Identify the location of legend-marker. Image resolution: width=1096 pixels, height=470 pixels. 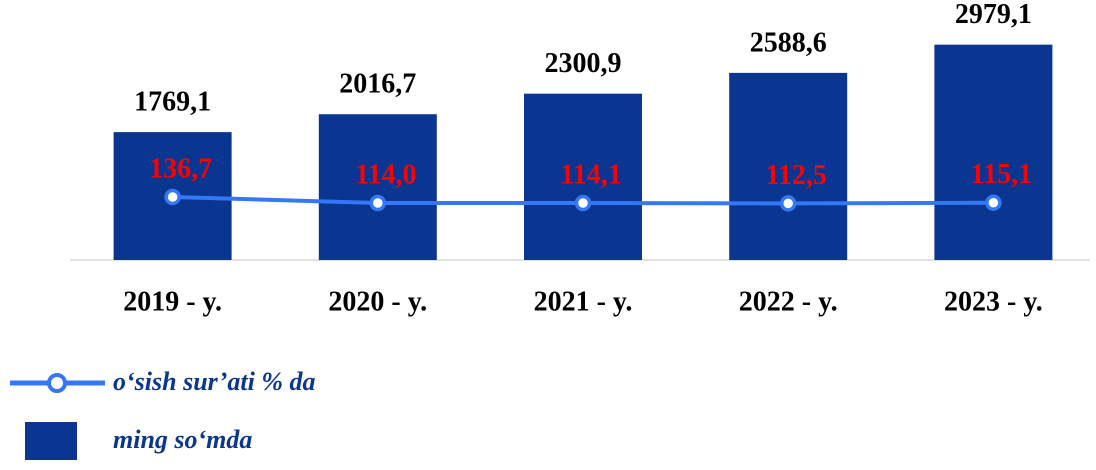
(57, 383).